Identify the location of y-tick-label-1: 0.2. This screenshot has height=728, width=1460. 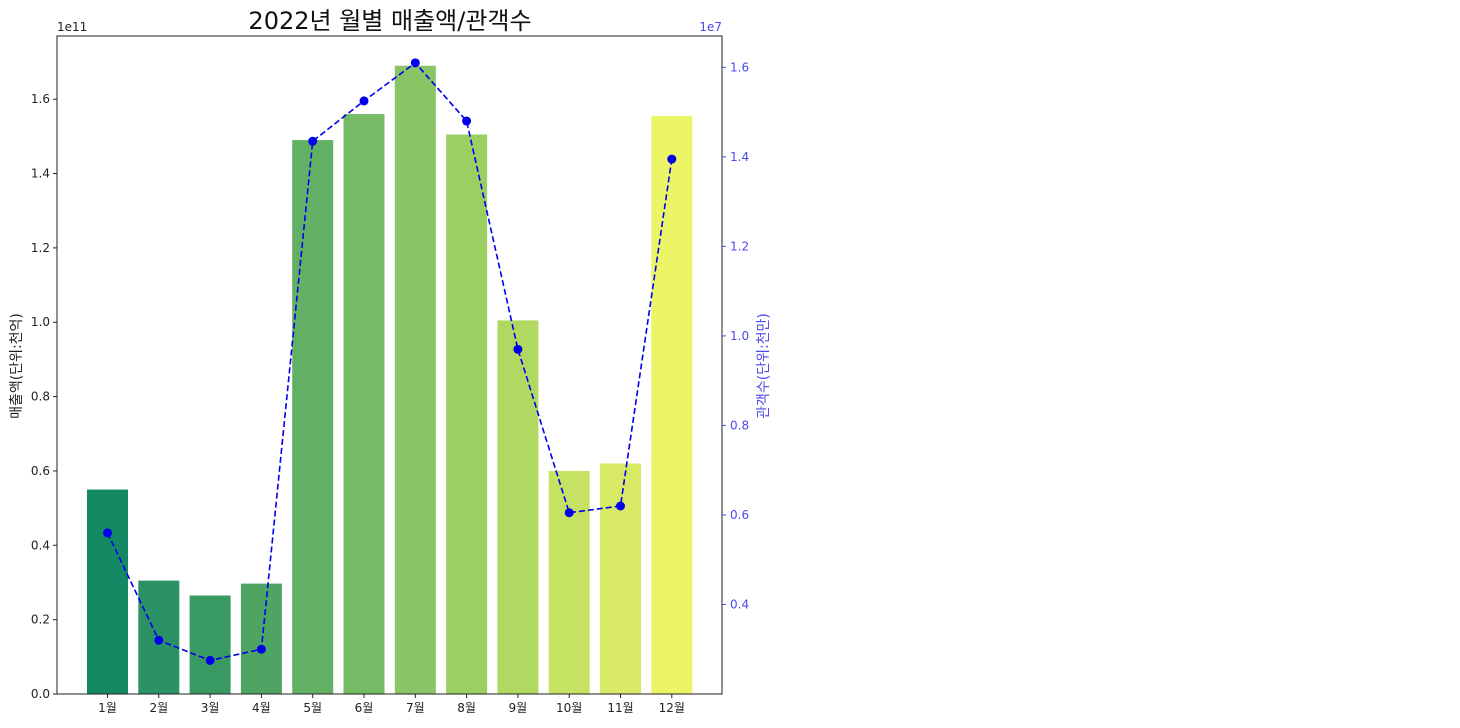
(40, 620).